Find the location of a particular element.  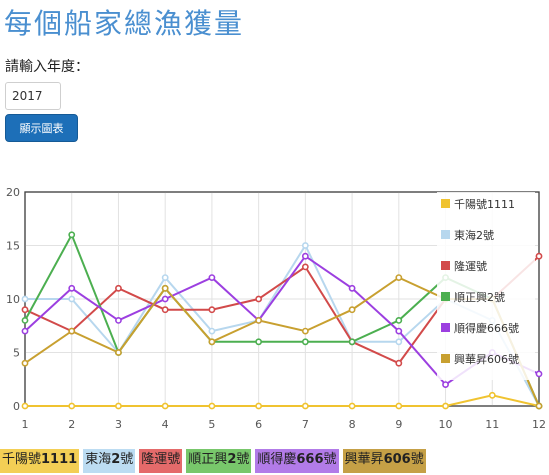

year-label: 請輸入年度： is located at coordinates (47, 67).